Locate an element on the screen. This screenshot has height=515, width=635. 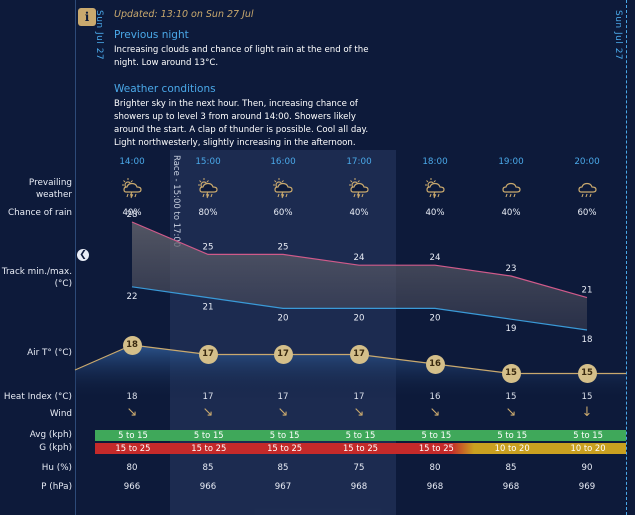
humidity-2: 85 is located at coordinates (283, 468).